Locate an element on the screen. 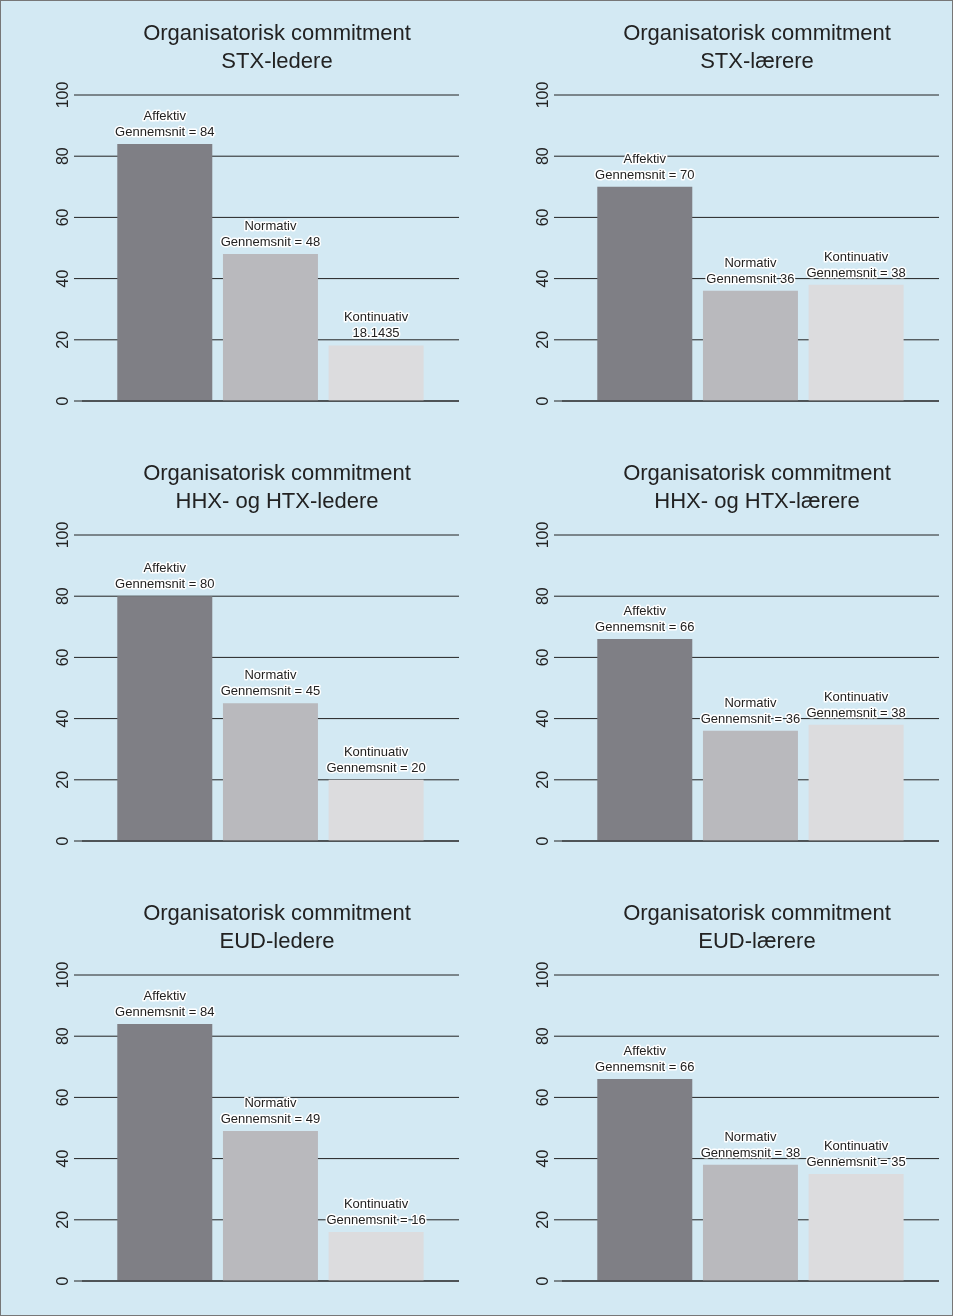  chart-title: Organisatorisk commitment EUD-ledere is located at coordinates (277, 927).